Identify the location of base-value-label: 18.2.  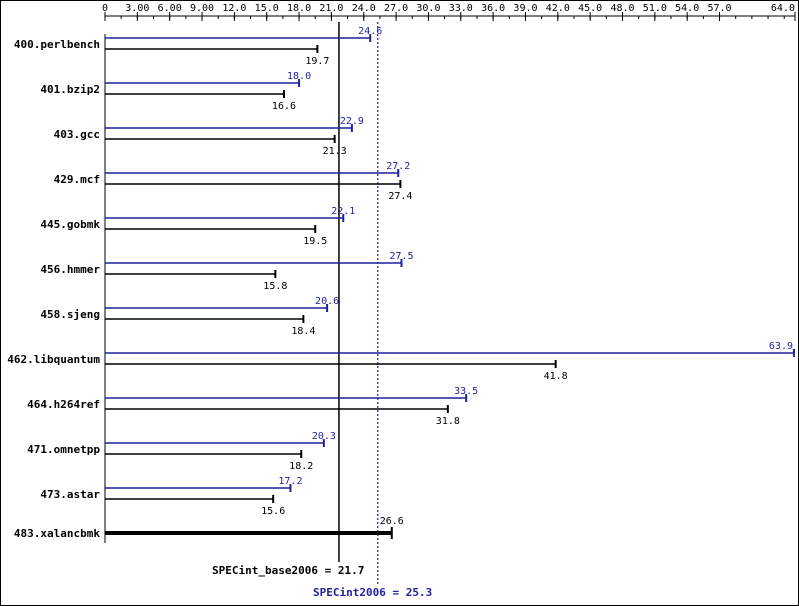
(301, 466).